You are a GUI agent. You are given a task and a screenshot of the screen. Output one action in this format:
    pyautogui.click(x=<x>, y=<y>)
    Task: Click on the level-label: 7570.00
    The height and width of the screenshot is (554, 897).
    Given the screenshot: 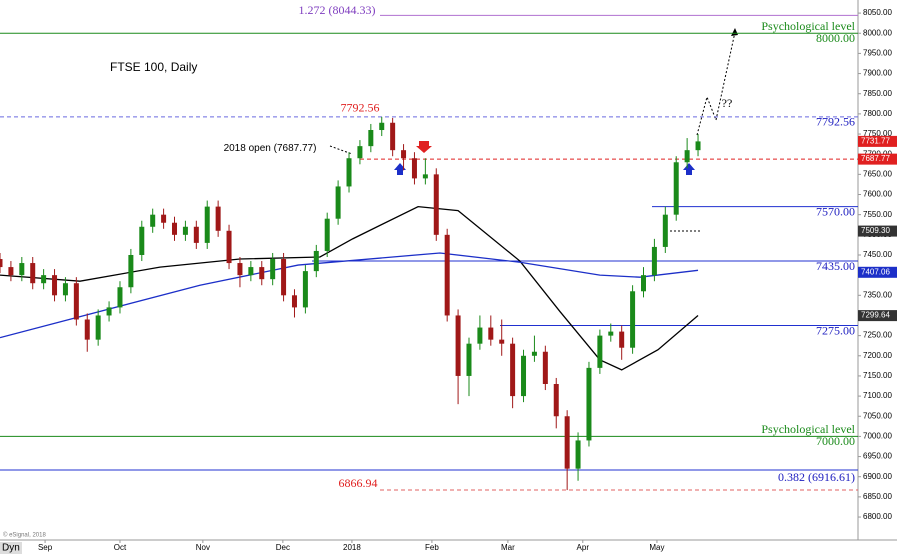 What is the action you would take?
    pyautogui.click(x=835, y=211)
    